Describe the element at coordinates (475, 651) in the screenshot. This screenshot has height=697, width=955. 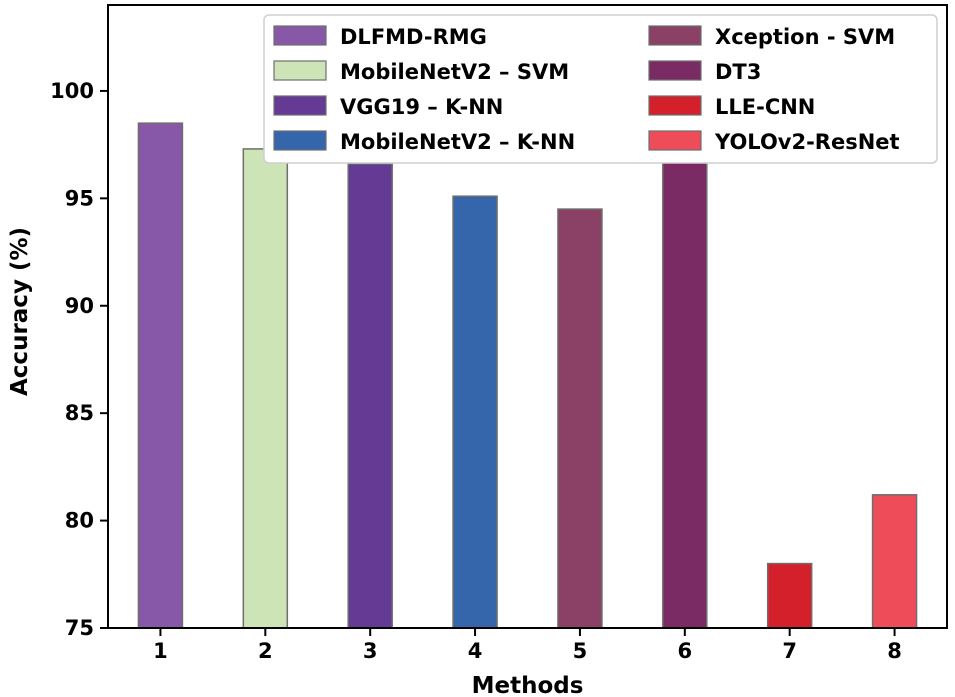
I see `x-tick-label: 4` at that location.